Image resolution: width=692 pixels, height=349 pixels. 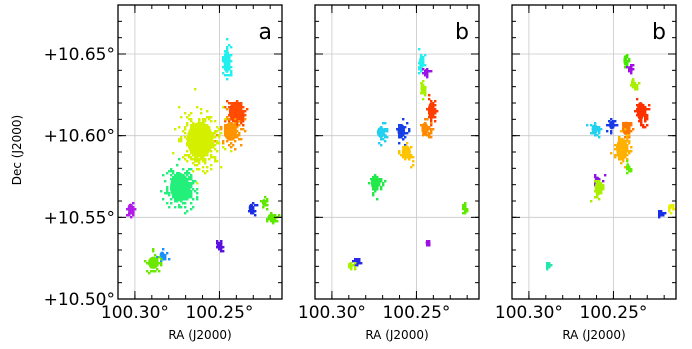 I want to click on y-tick-label: +10.50°, so click(x=79, y=300).